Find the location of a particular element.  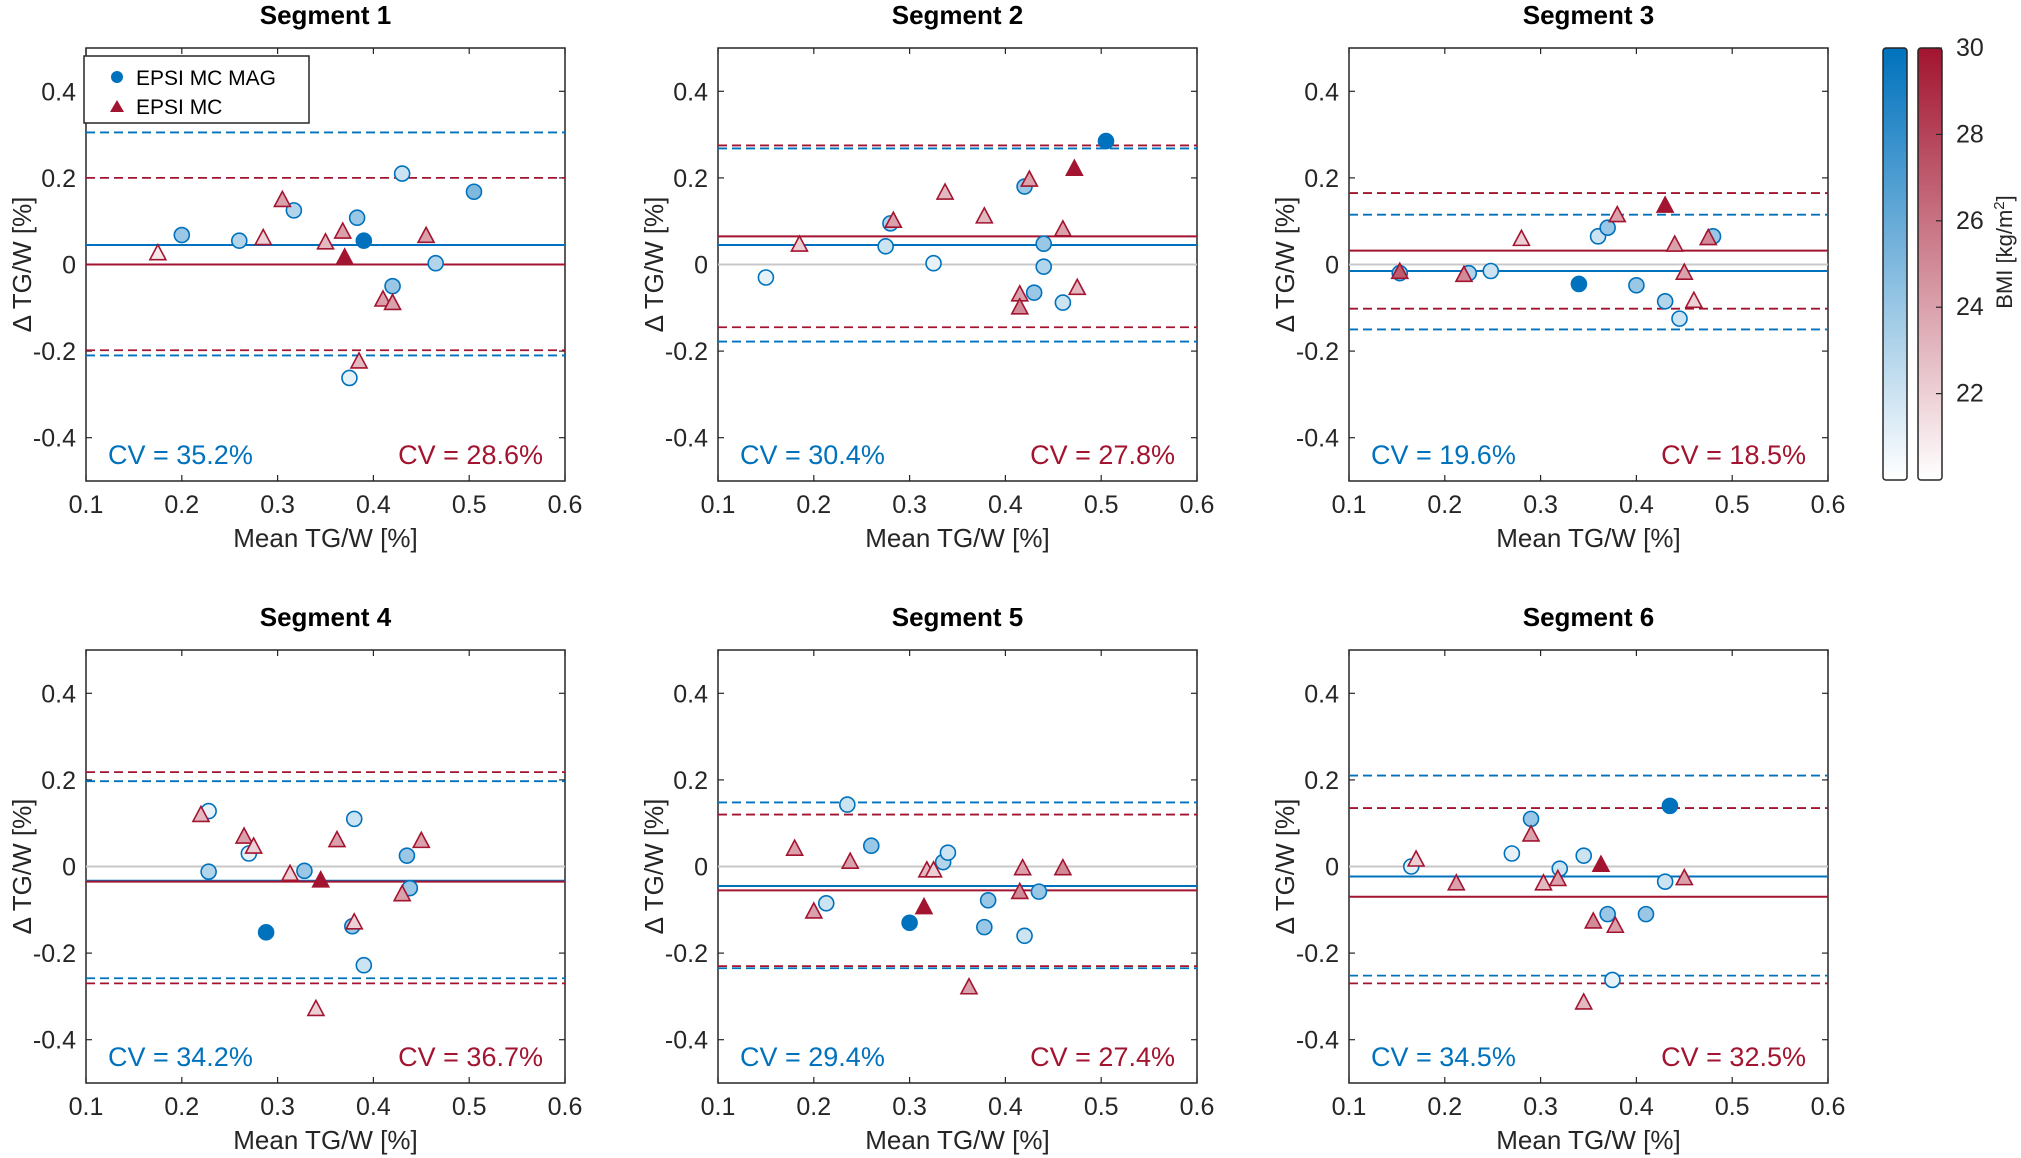

legend-label-mag: EPSI MC MAG is located at coordinates (206, 78).